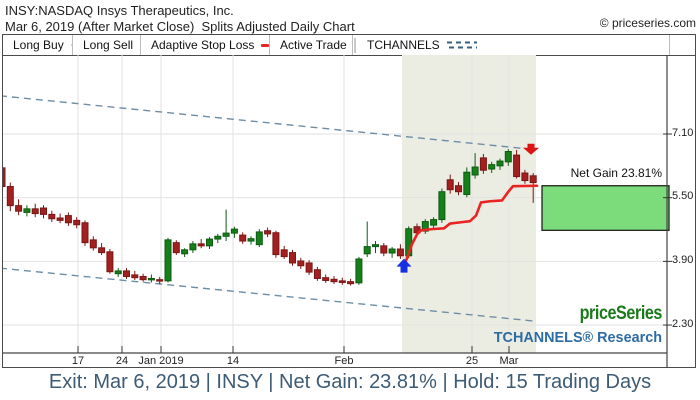  I want to click on net-gain-box, so click(605, 208).